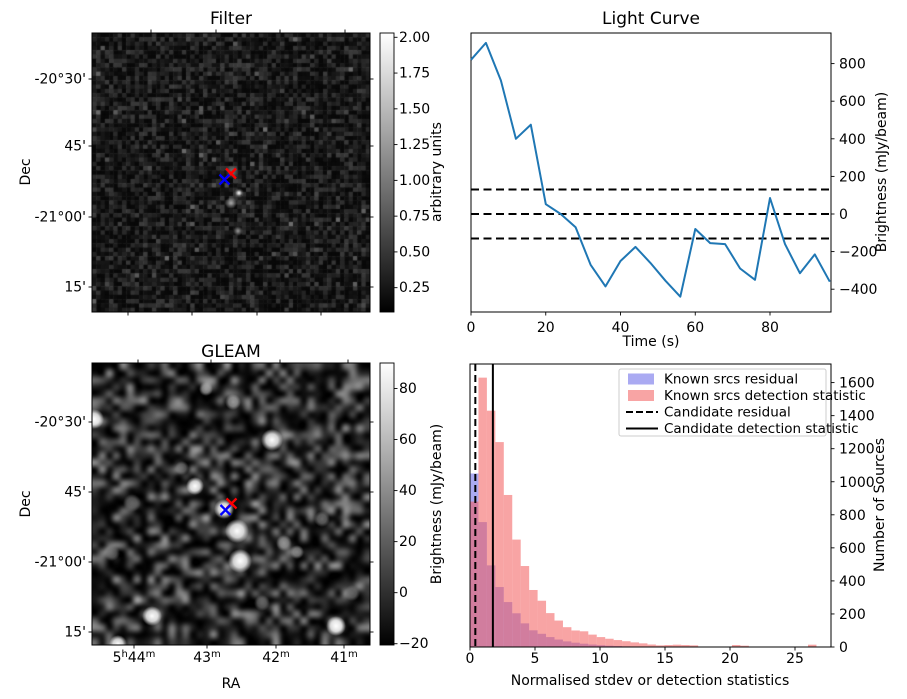  Describe the element at coordinates (231, 352) in the screenshot. I see `gleam-title: GLEAM` at that location.